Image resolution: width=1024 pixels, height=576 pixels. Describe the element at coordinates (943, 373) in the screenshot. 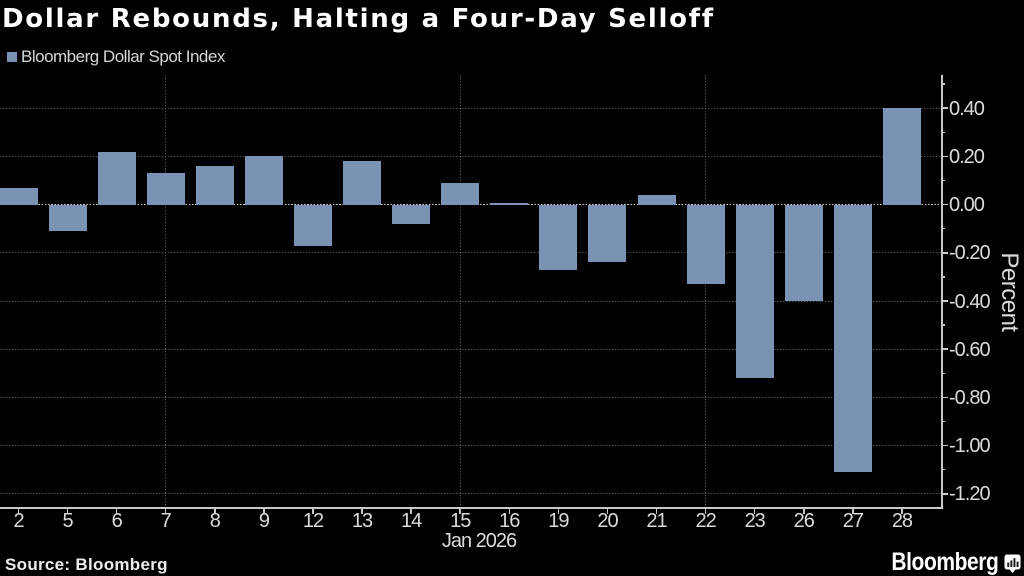

I see `y-minor-tick--0.7` at that location.